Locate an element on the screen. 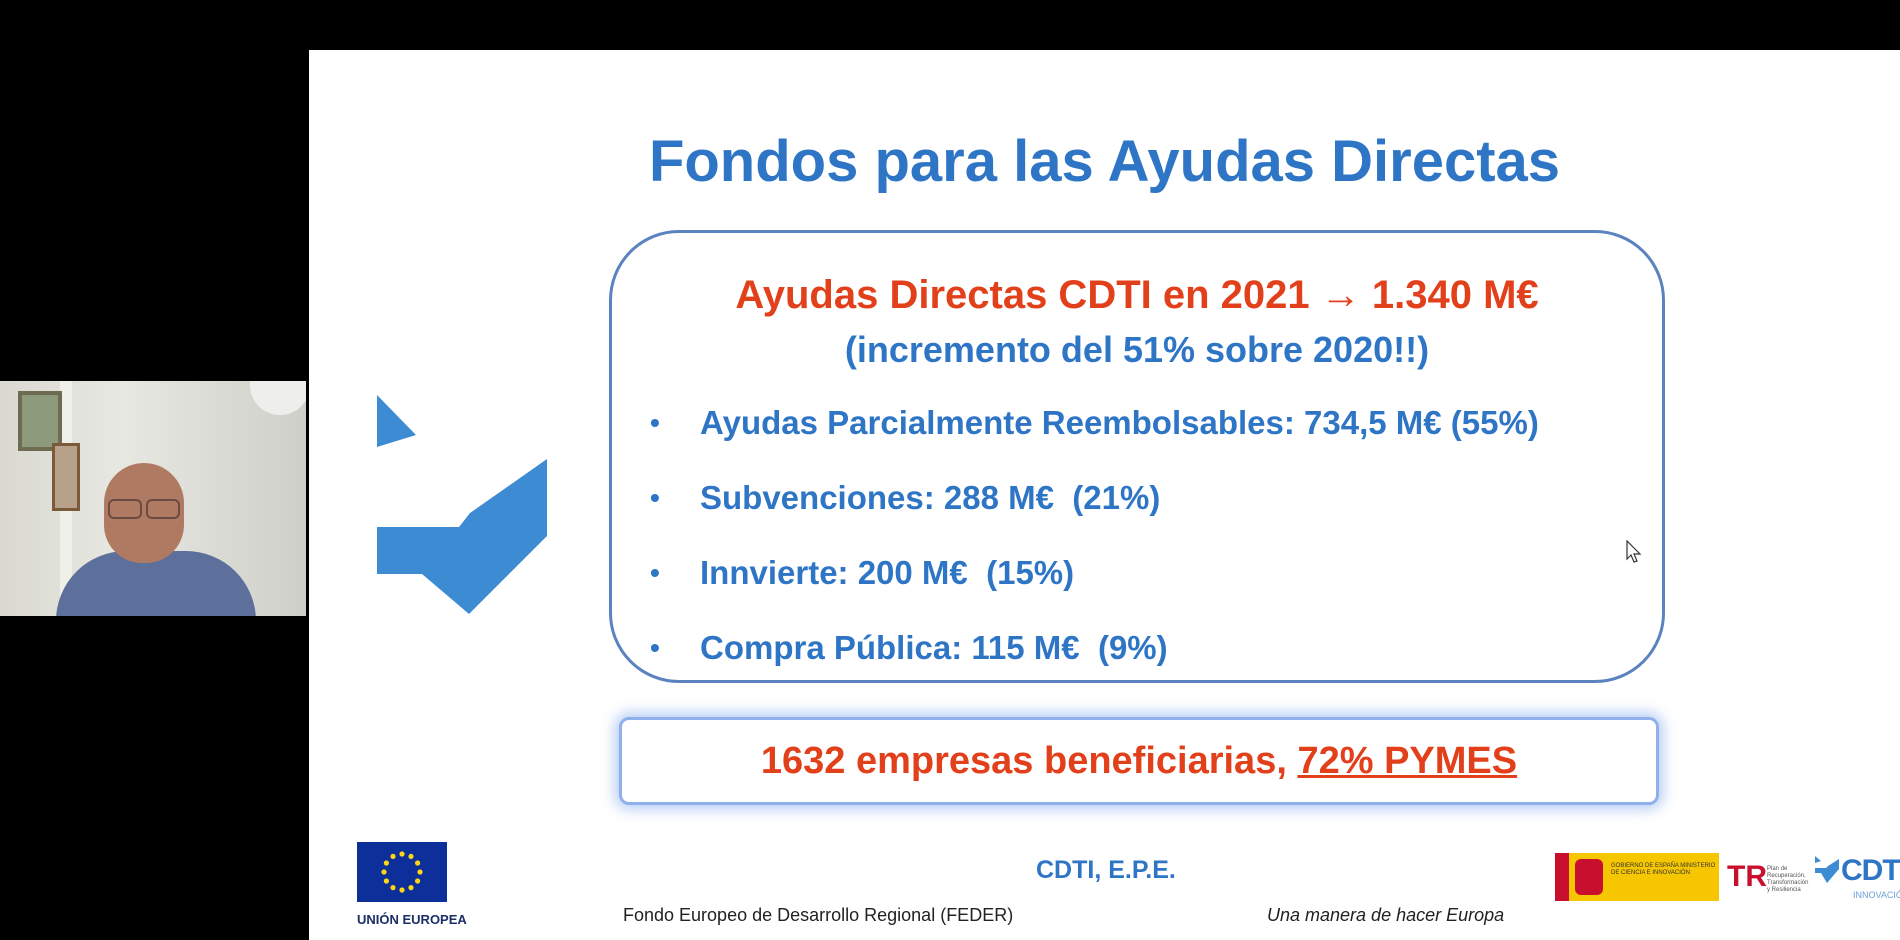  cursor-icon is located at coordinates (1634, 551).